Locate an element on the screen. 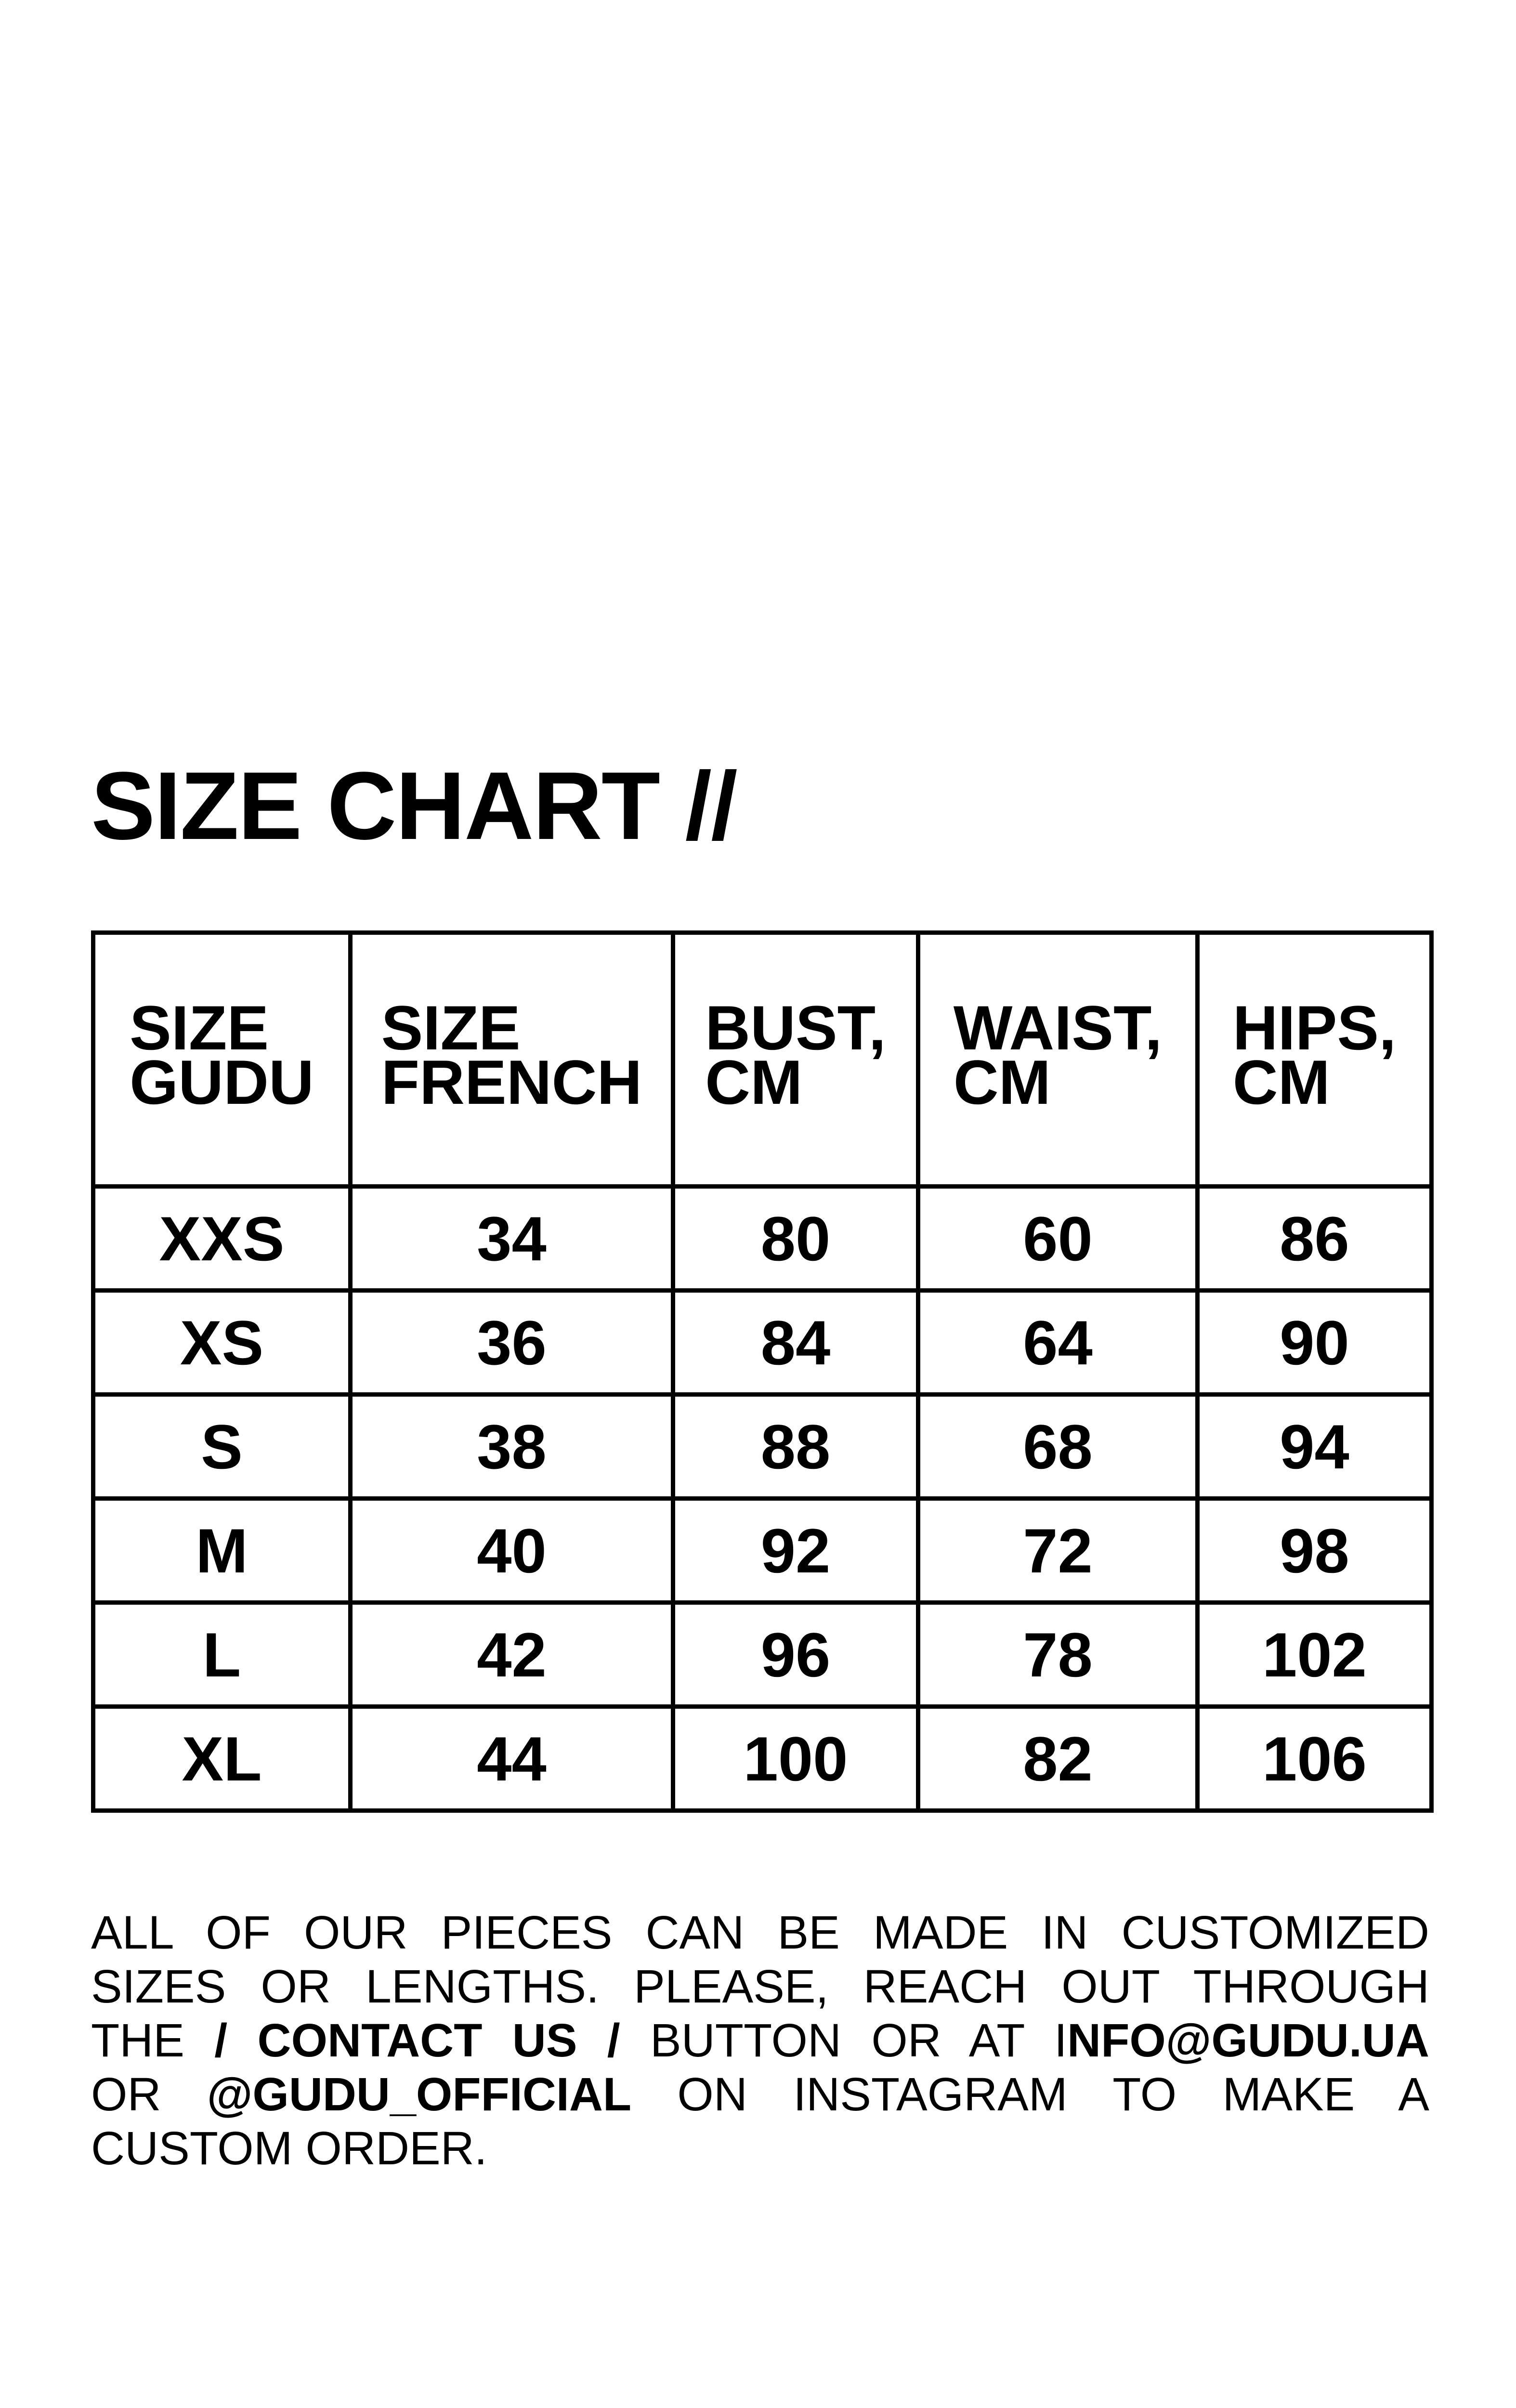 This screenshot has height=2408, width=1516. table-cell-hips_cm: 86 is located at coordinates (1315, 1238).